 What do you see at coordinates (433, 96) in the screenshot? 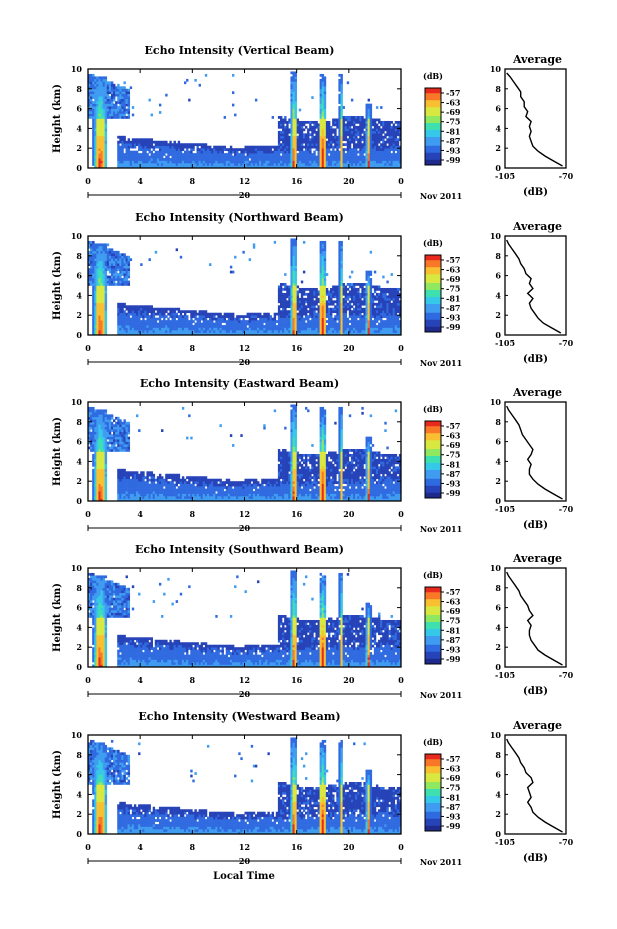
I see `colorbar-swatch` at bounding box center [433, 96].